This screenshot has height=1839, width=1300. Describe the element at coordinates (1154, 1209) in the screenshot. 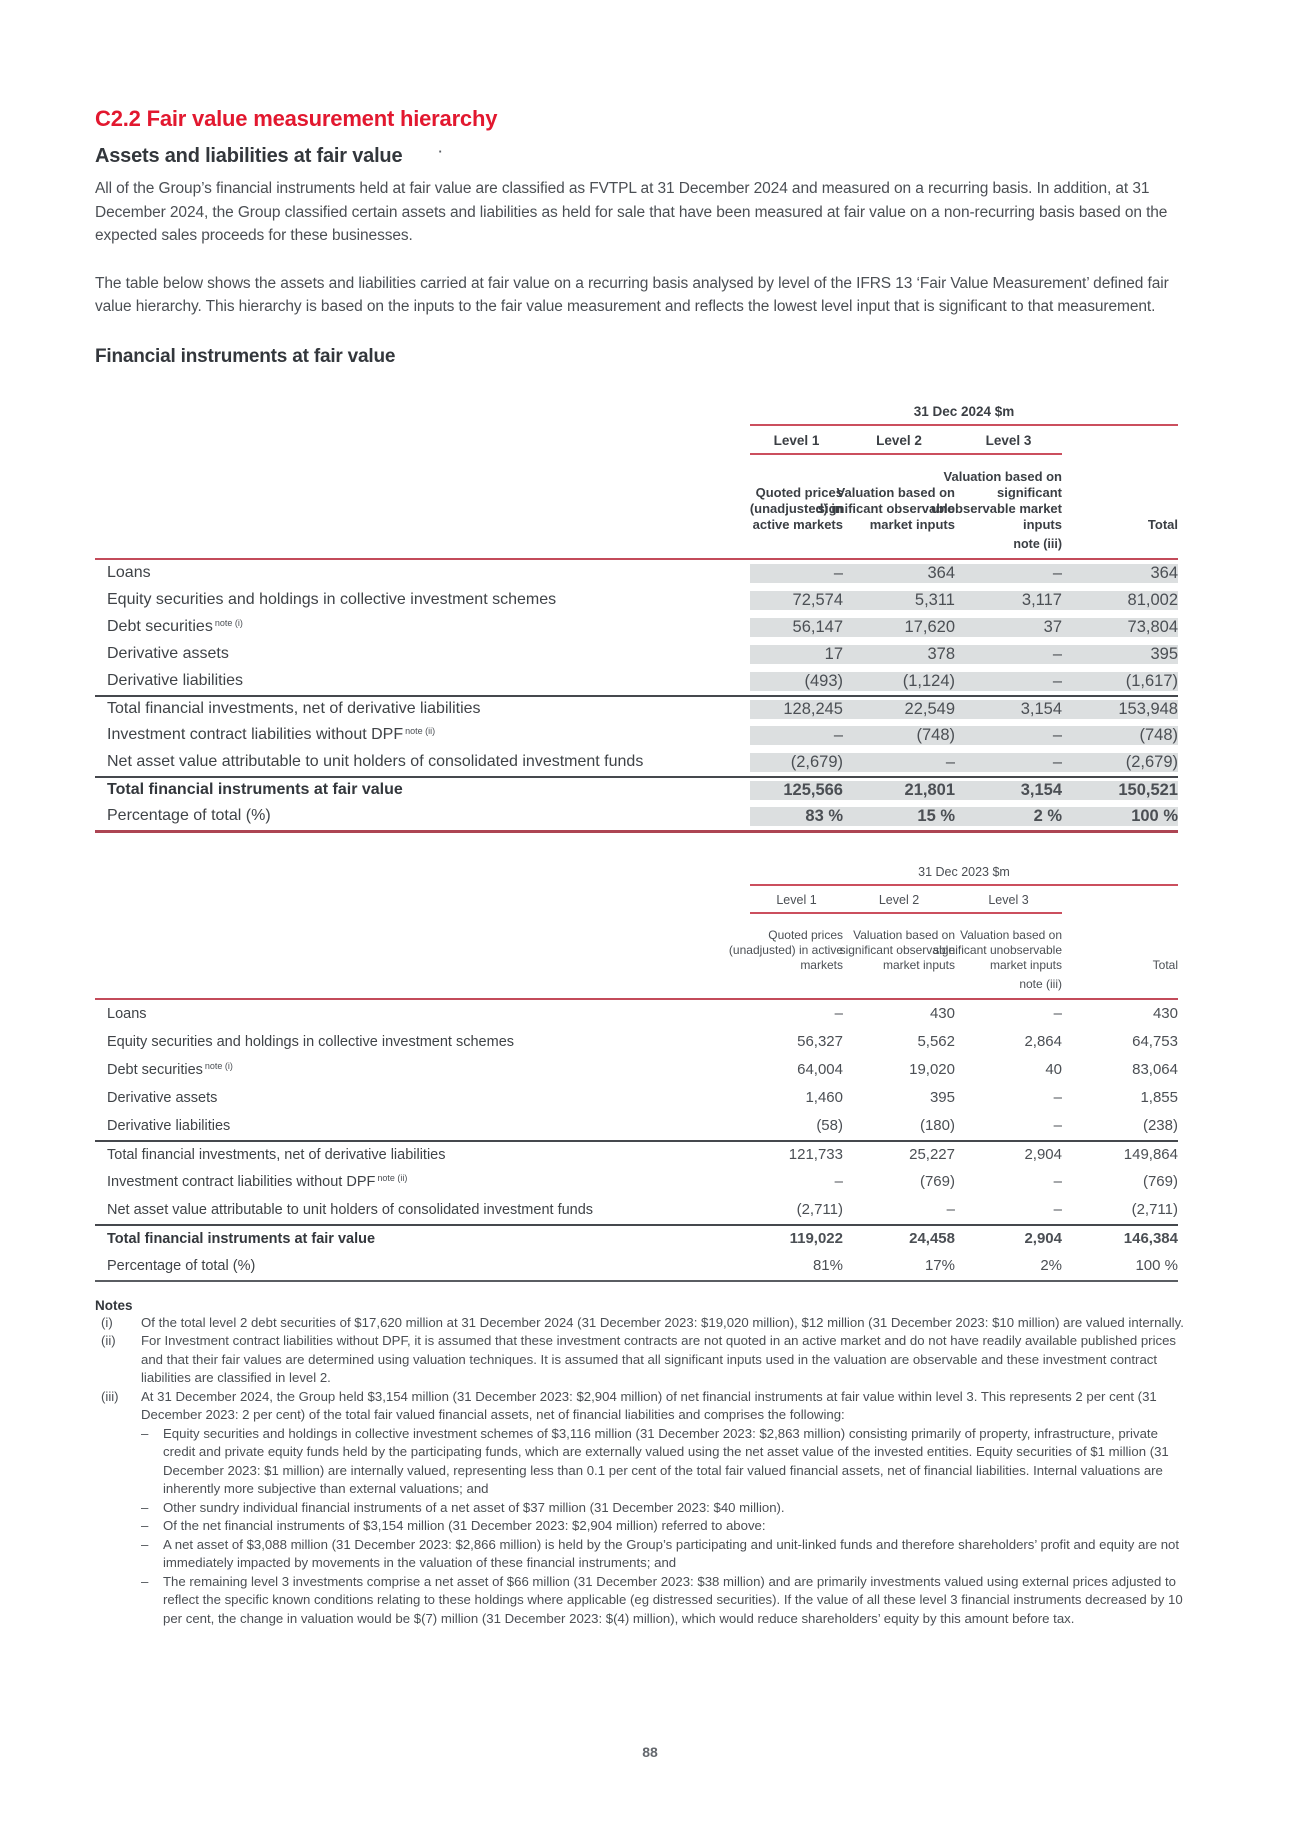

I see `cell-total: (2,711)` at that location.